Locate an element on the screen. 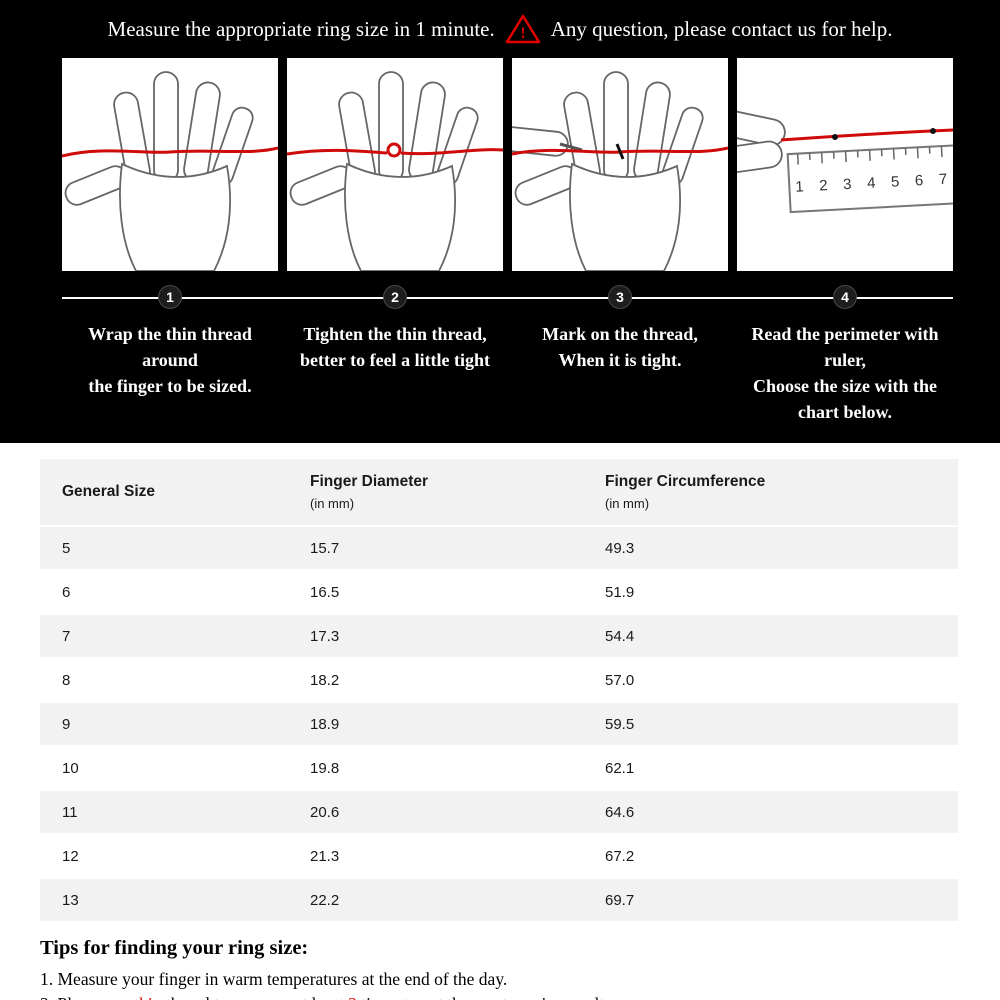  table-cell: 64.6 is located at coordinates (620, 812).